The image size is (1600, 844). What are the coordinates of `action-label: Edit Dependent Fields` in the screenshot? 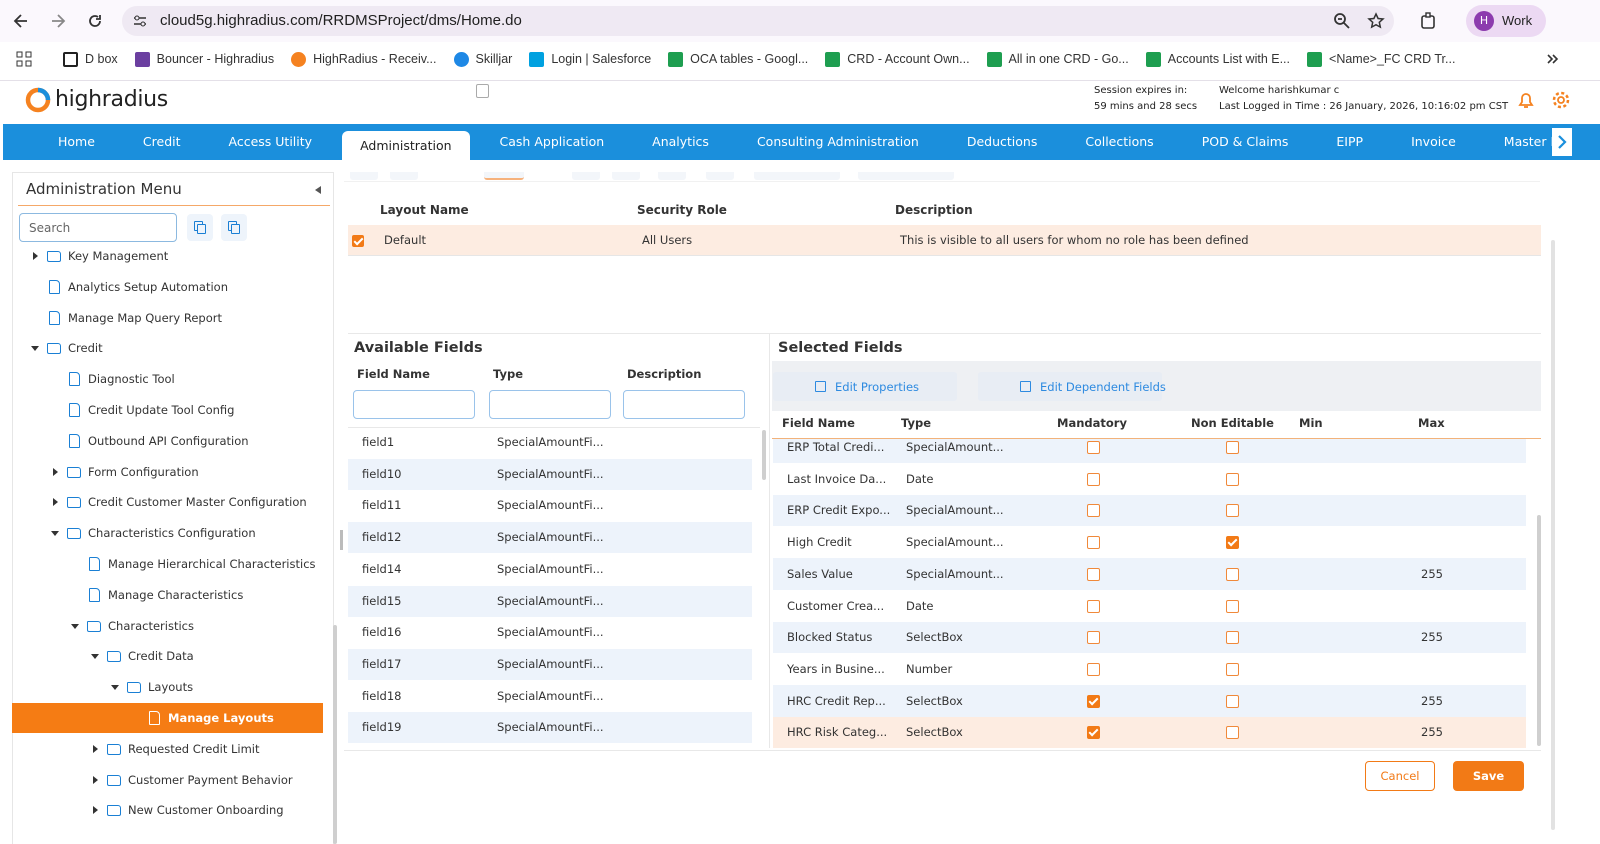 It's located at (1103, 387).